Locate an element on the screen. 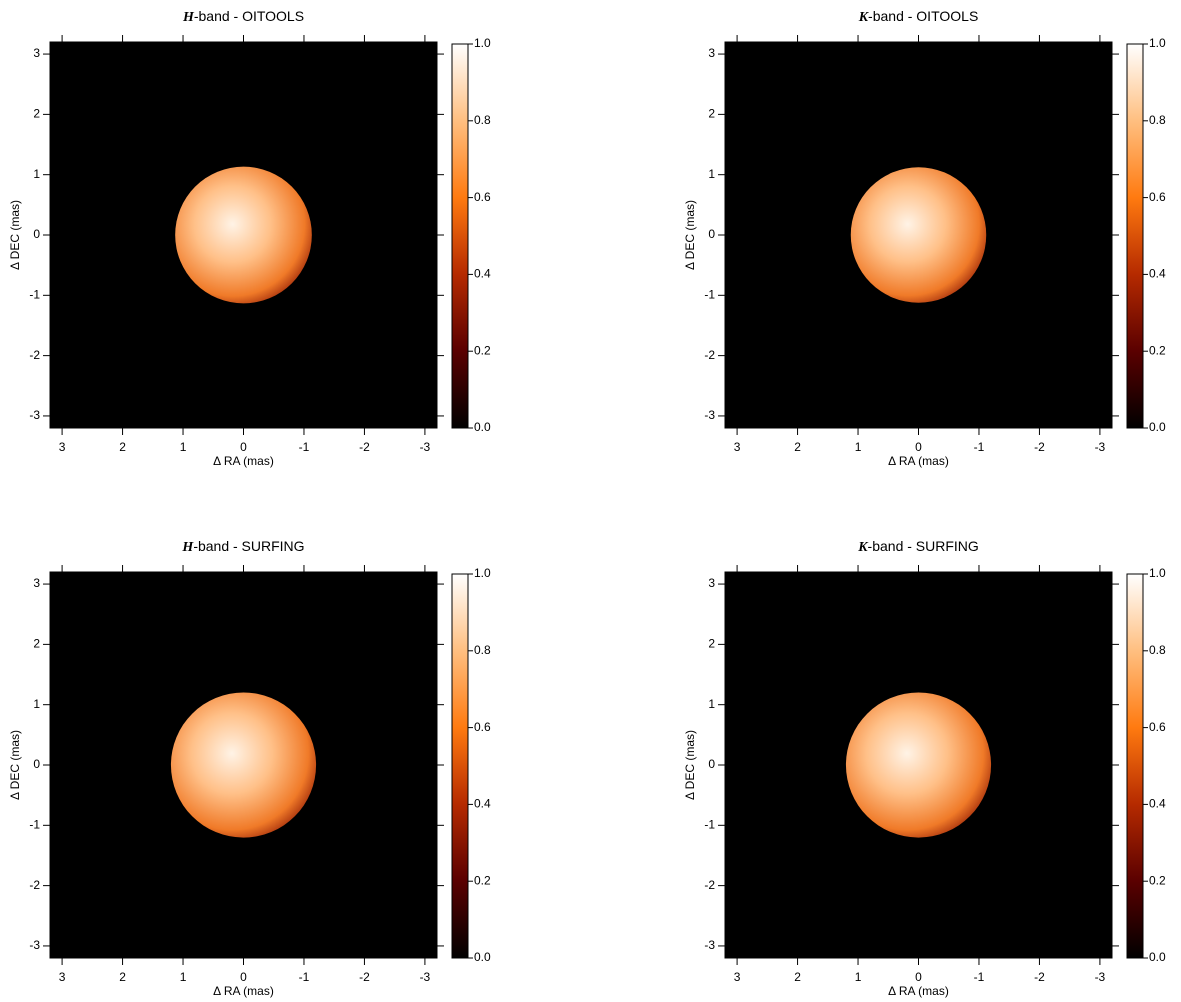  panel-title: K-band - OITOOLS is located at coordinates (918, 16).